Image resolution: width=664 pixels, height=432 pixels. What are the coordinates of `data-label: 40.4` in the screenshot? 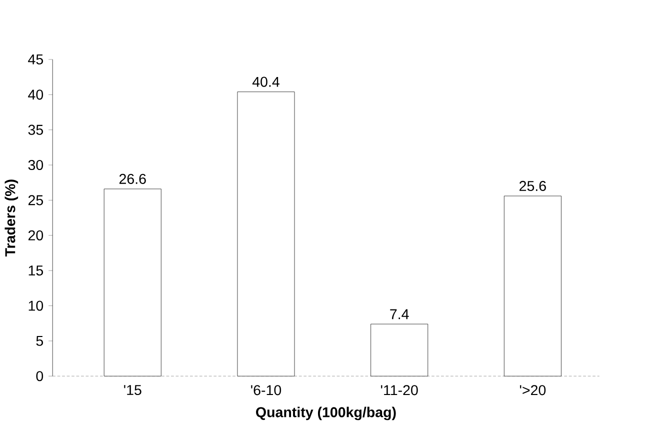 It's located at (266, 82).